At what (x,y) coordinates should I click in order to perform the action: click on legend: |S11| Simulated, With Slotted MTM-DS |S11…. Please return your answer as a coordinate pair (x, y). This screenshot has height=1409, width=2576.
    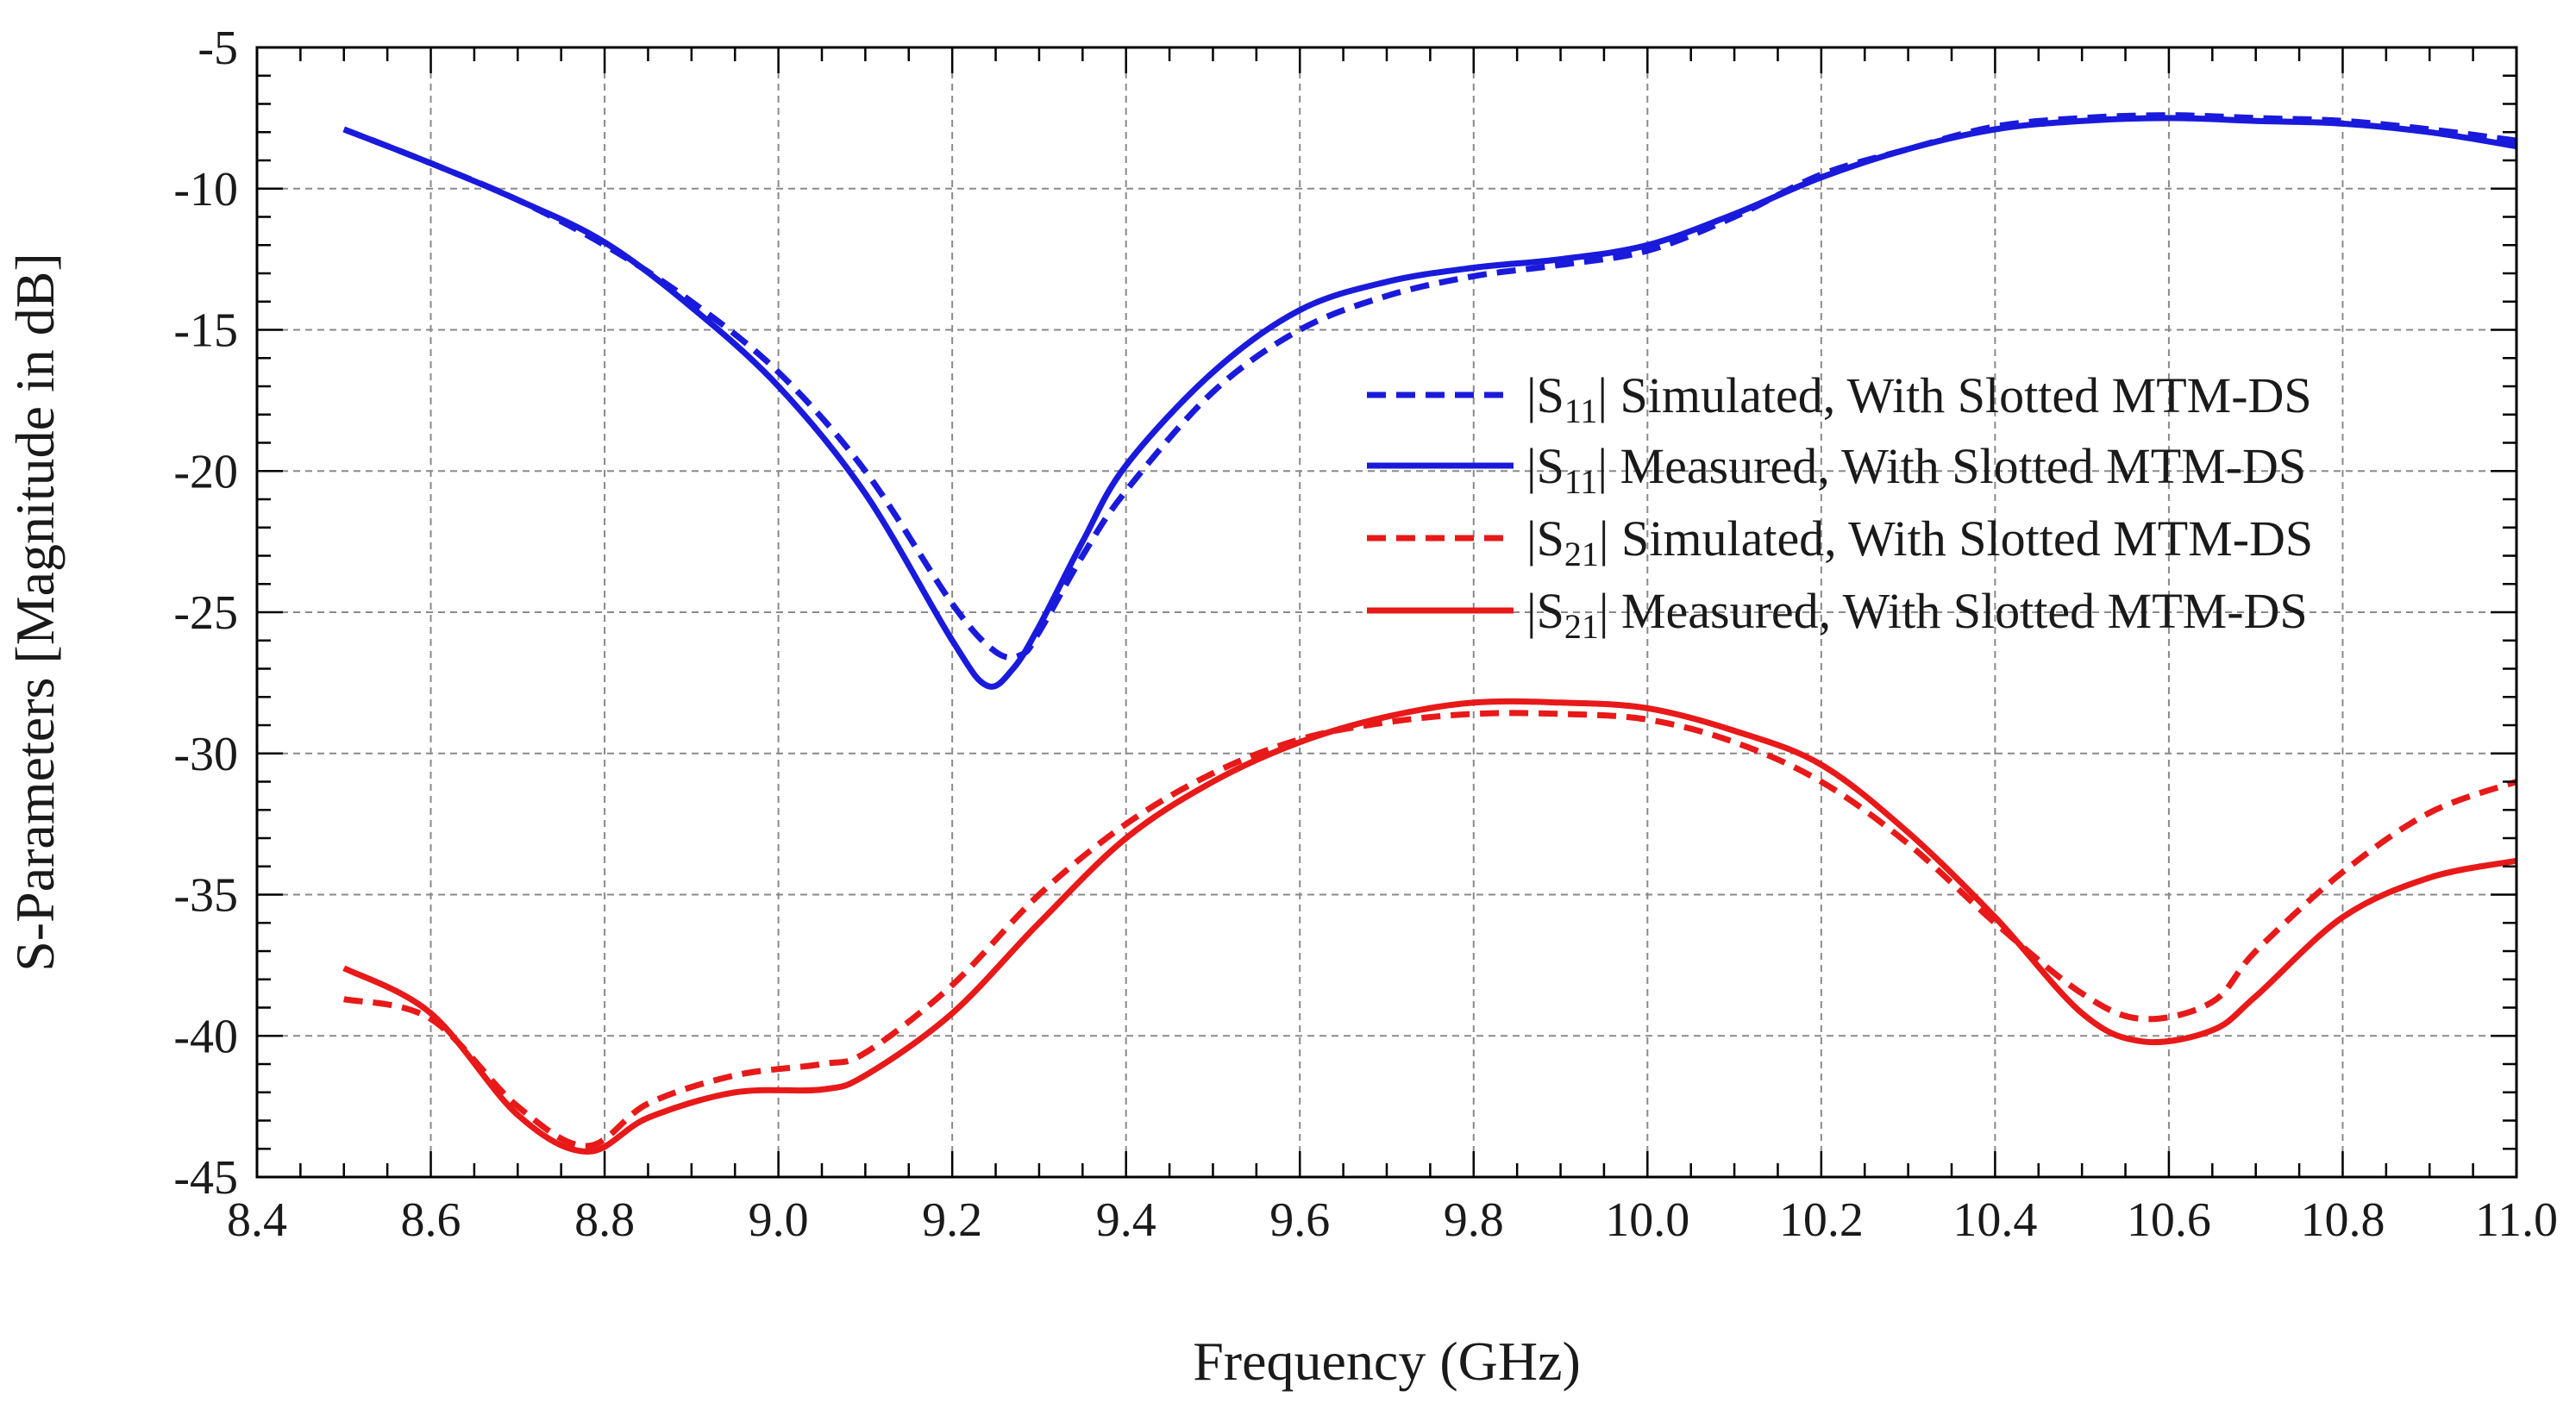
    Looking at the image, I should click on (1840, 506).